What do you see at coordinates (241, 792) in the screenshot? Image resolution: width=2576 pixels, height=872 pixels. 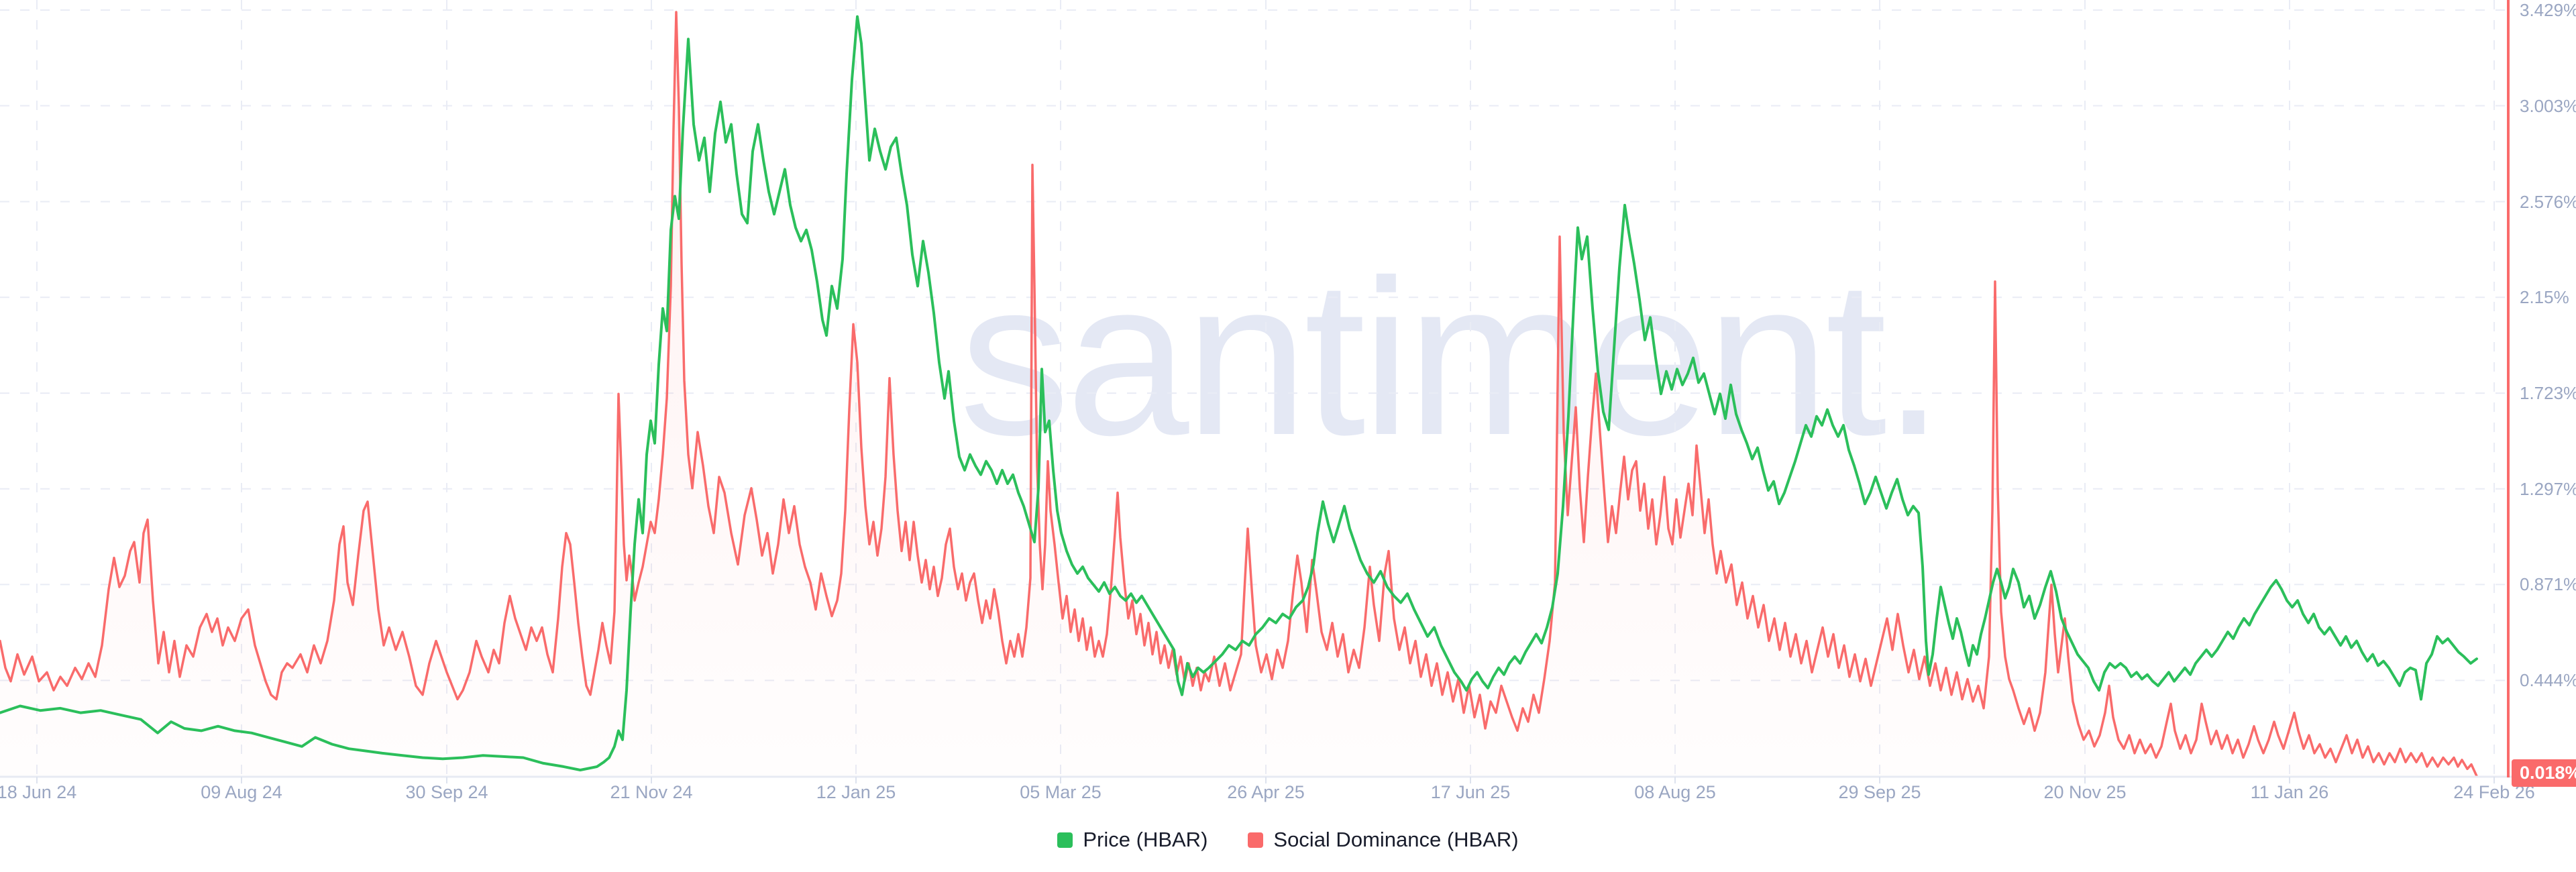 I see `x-axis-label: 09 Aug 24` at bounding box center [241, 792].